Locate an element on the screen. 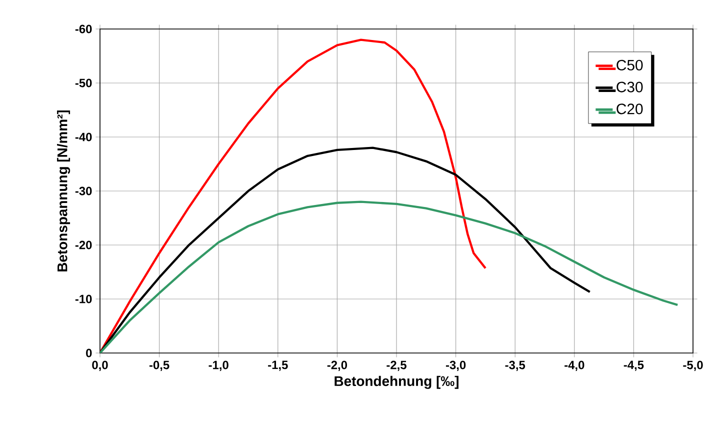  x-axis-title: Betondehnung [‰] is located at coordinates (396, 382).